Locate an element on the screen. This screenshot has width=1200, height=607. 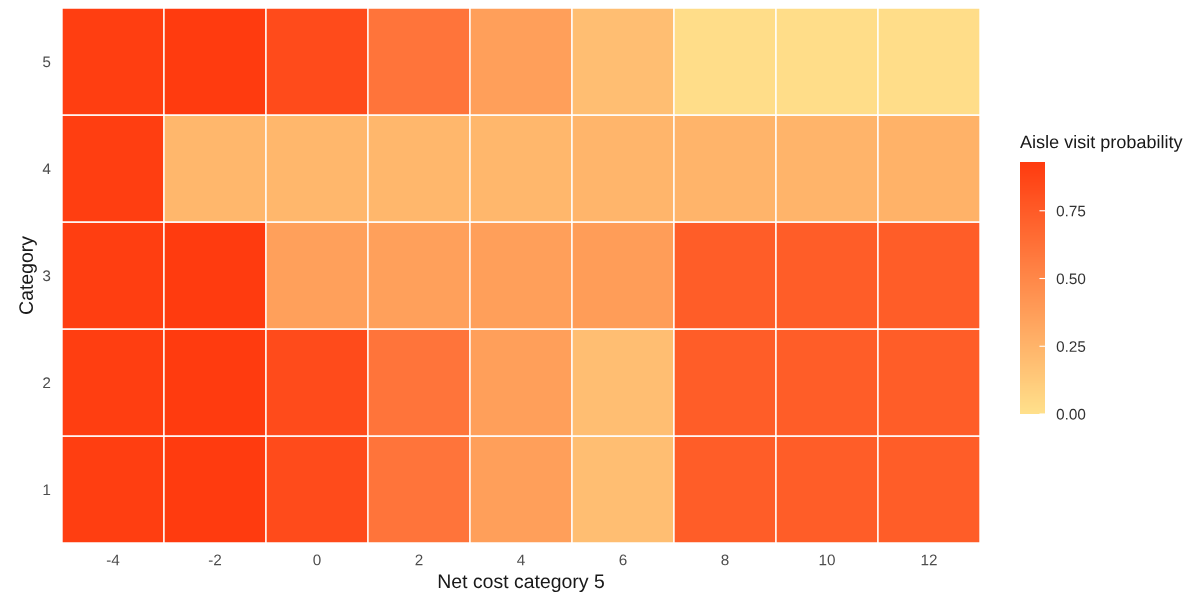
x-tick-label: 12 is located at coordinates (929, 560).